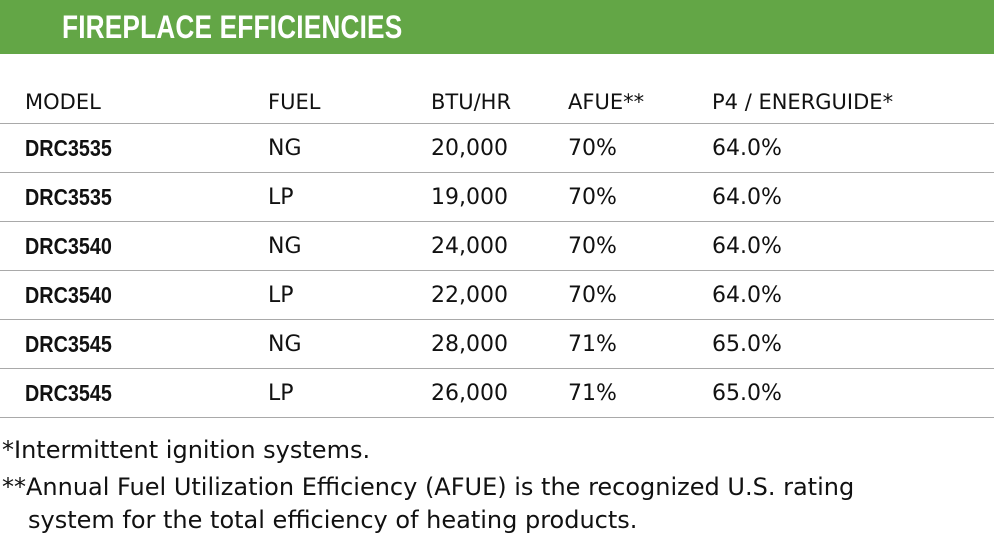 Image resolution: width=994 pixels, height=554 pixels. Describe the element at coordinates (469, 393) in the screenshot. I see `cell-btu: 26,000` at that location.